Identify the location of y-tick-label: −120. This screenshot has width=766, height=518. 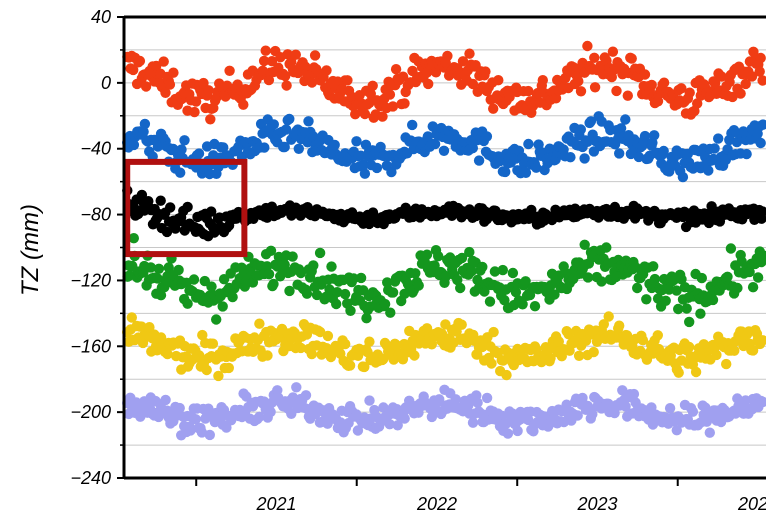
(90, 280).